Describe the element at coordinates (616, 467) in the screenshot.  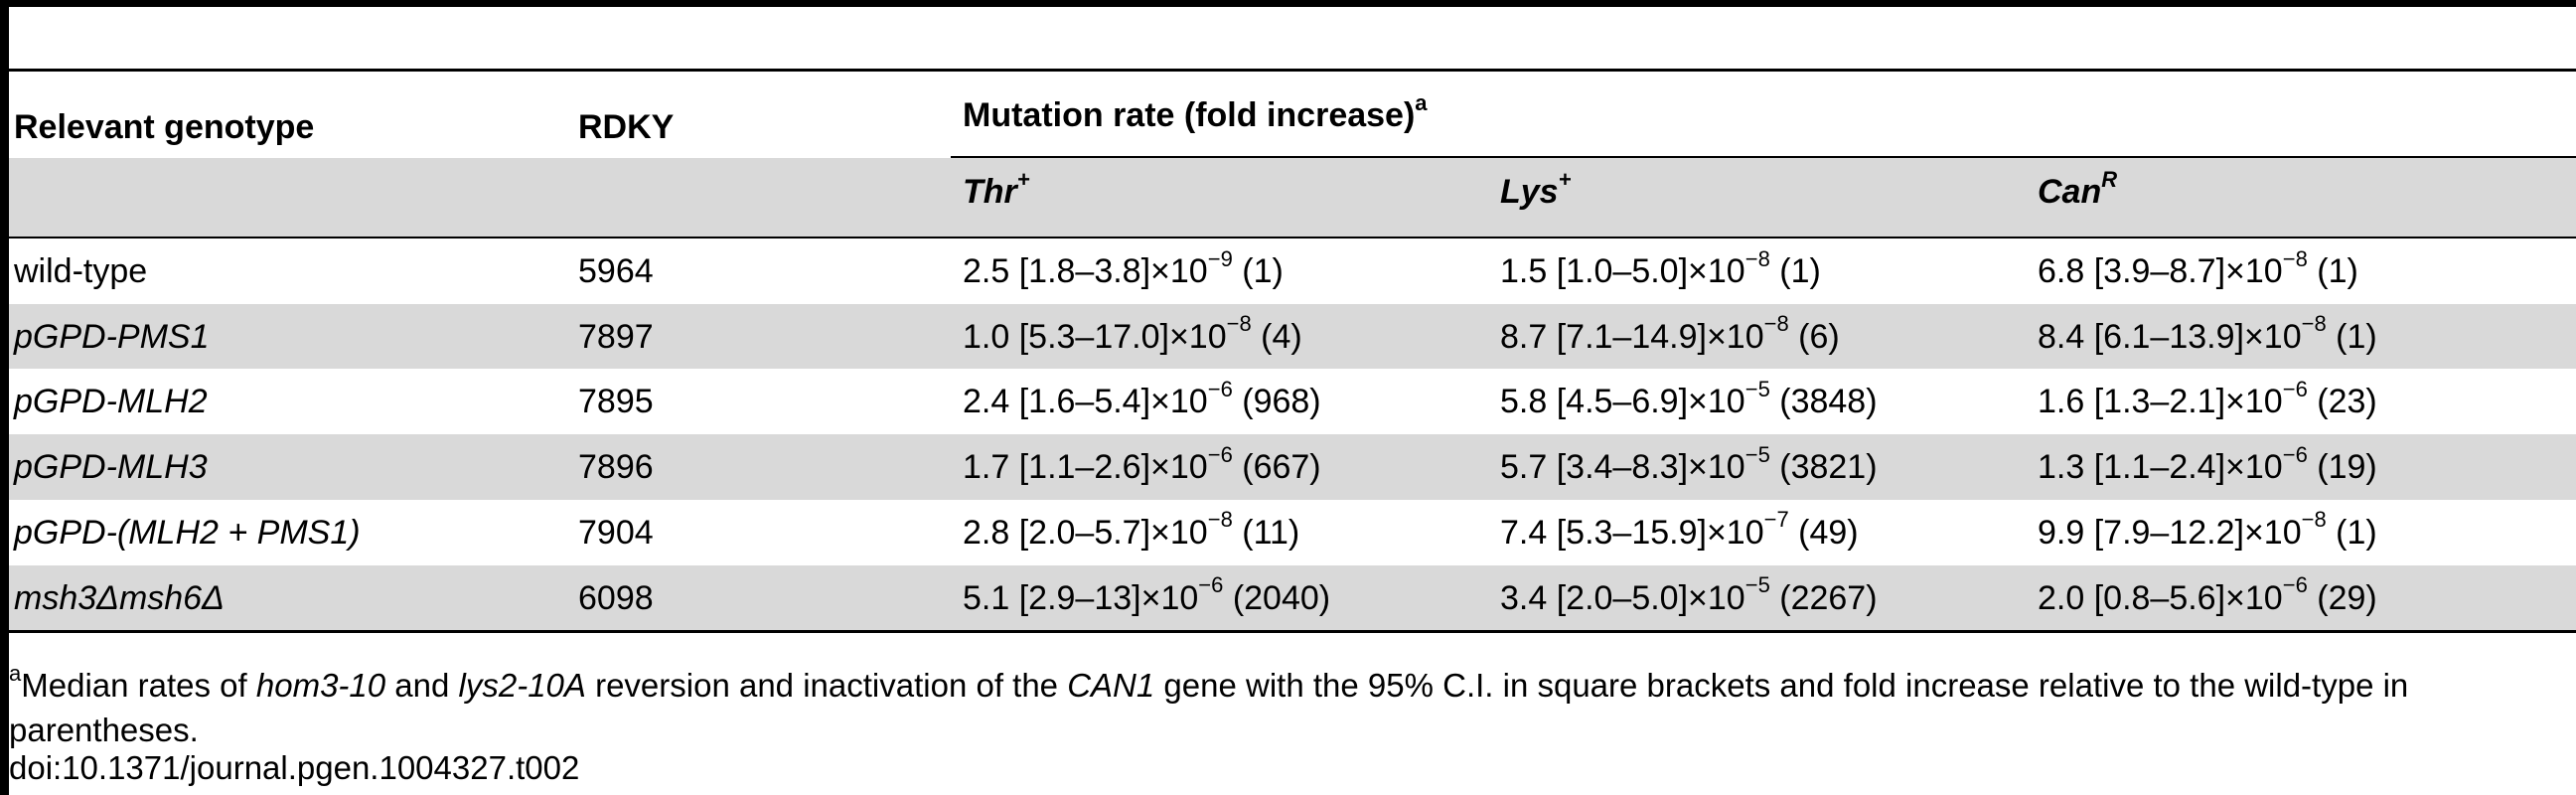
I see `cell-rdky: 7896` at that location.